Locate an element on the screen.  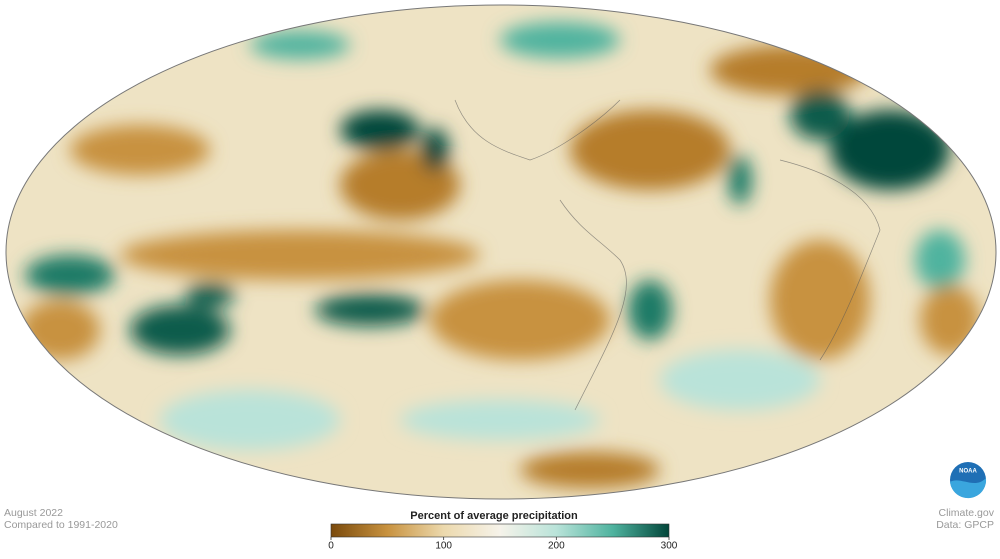
colorbar-ticks: 0 100 200 300 is located at coordinates (503, 544).